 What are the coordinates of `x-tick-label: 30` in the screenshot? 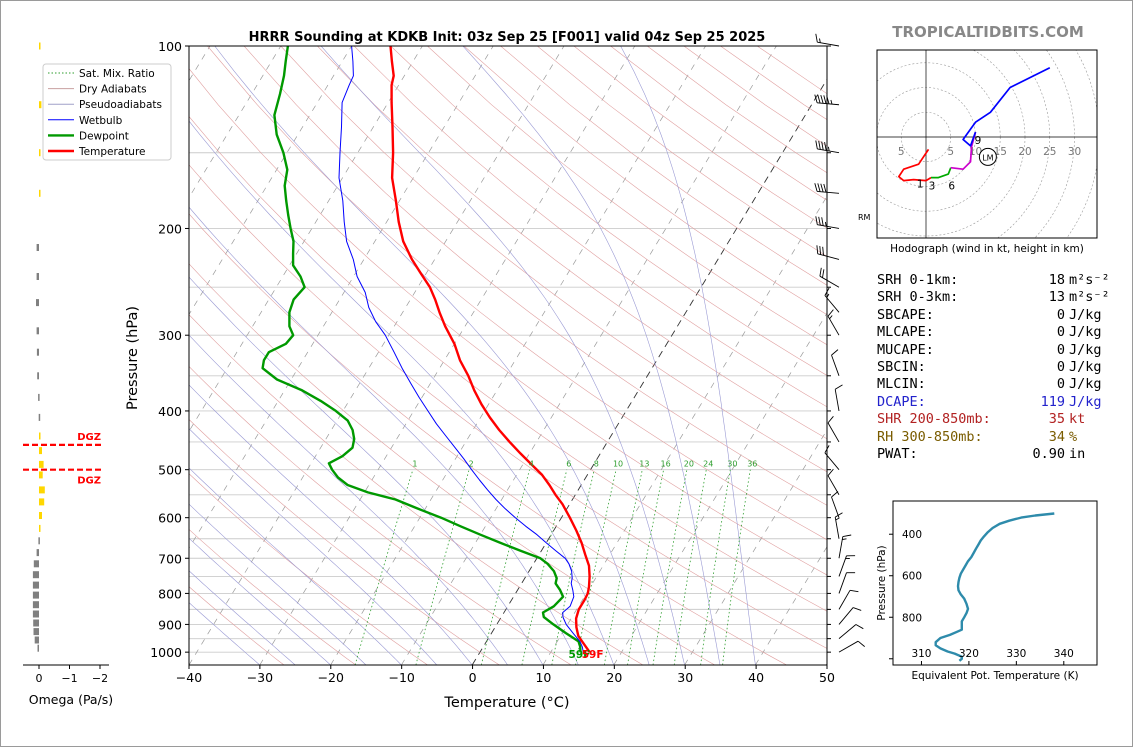 It's located at (685, 677).